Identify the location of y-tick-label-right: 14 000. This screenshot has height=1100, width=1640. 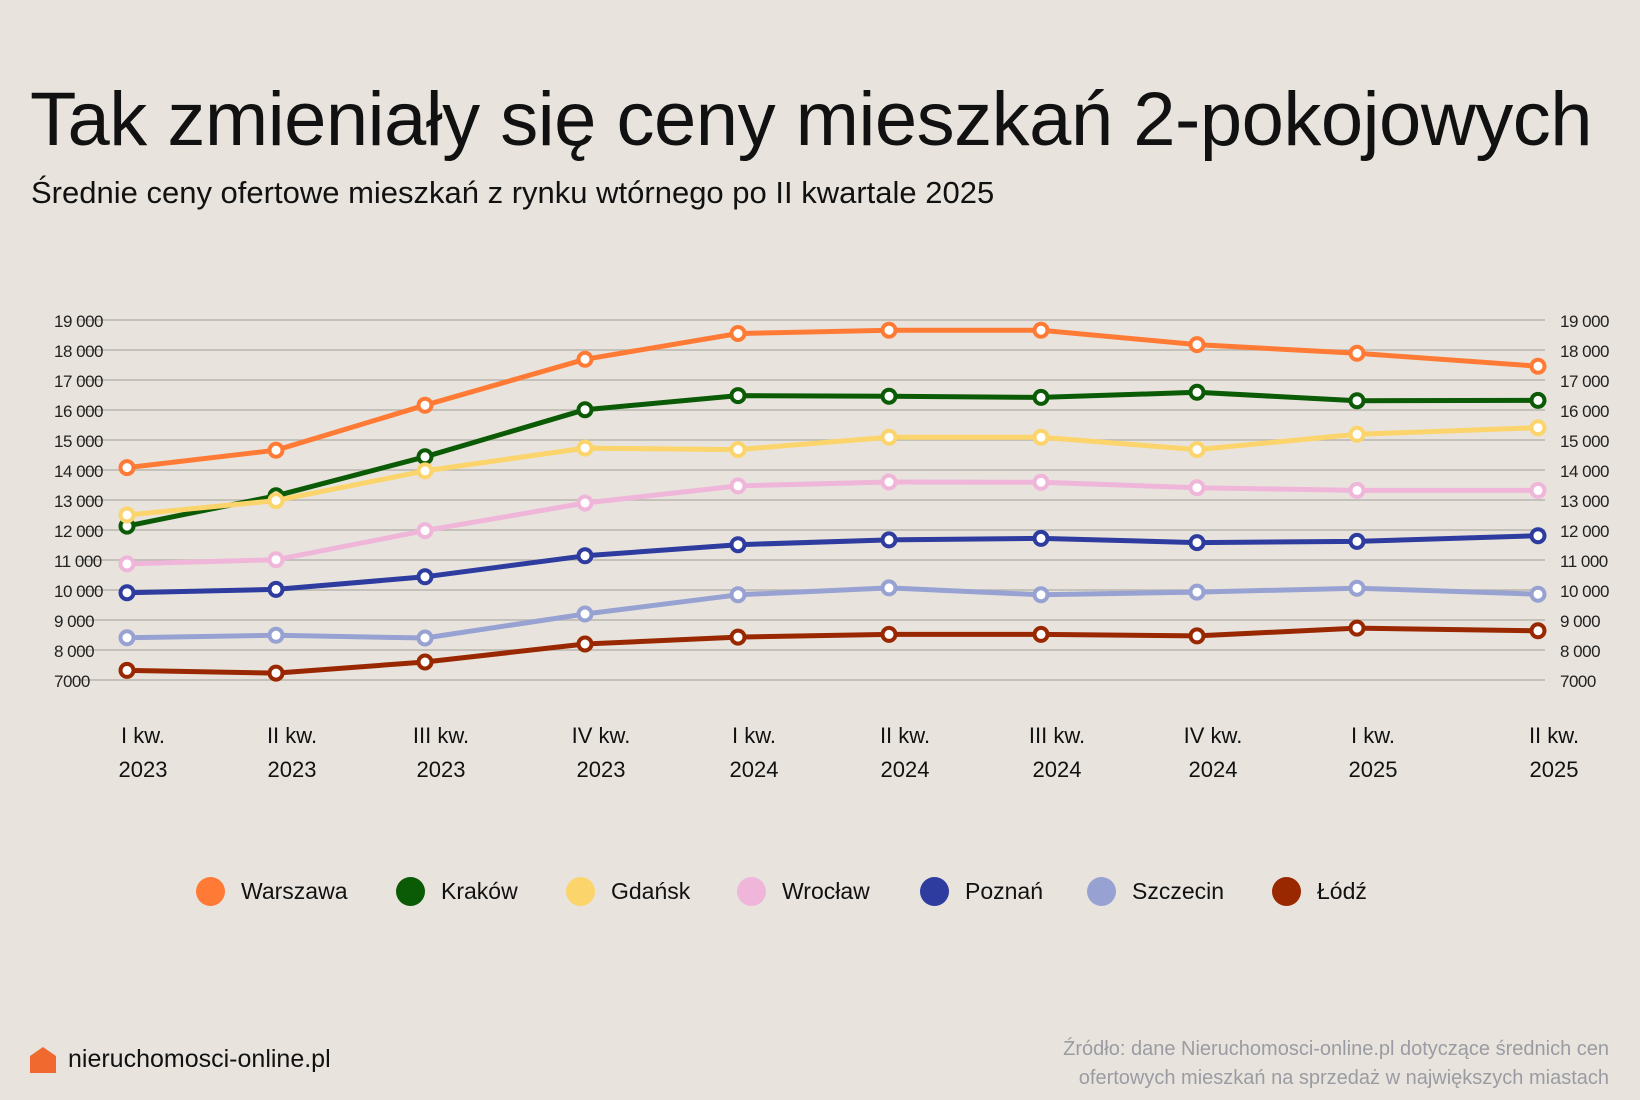
(1584, 471).